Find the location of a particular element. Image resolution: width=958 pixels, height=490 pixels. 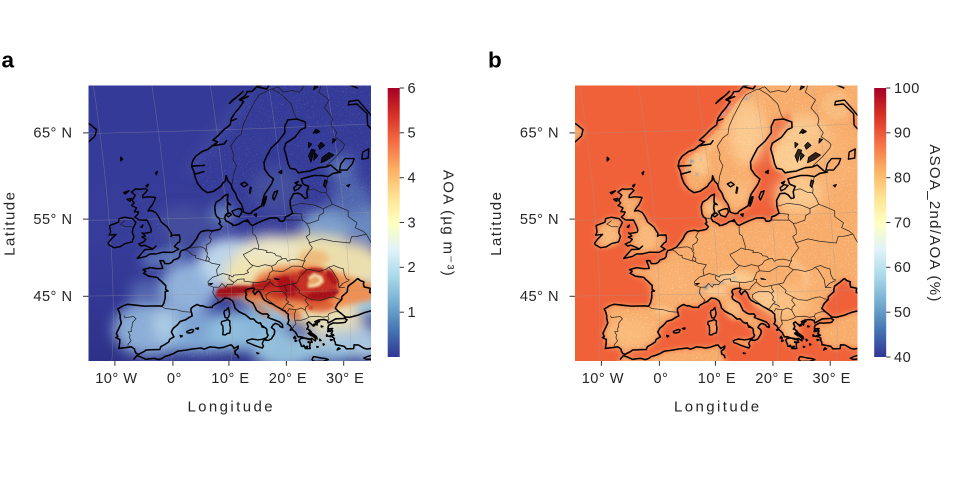

svg-text: 3 is located at coordinates (412, 223).